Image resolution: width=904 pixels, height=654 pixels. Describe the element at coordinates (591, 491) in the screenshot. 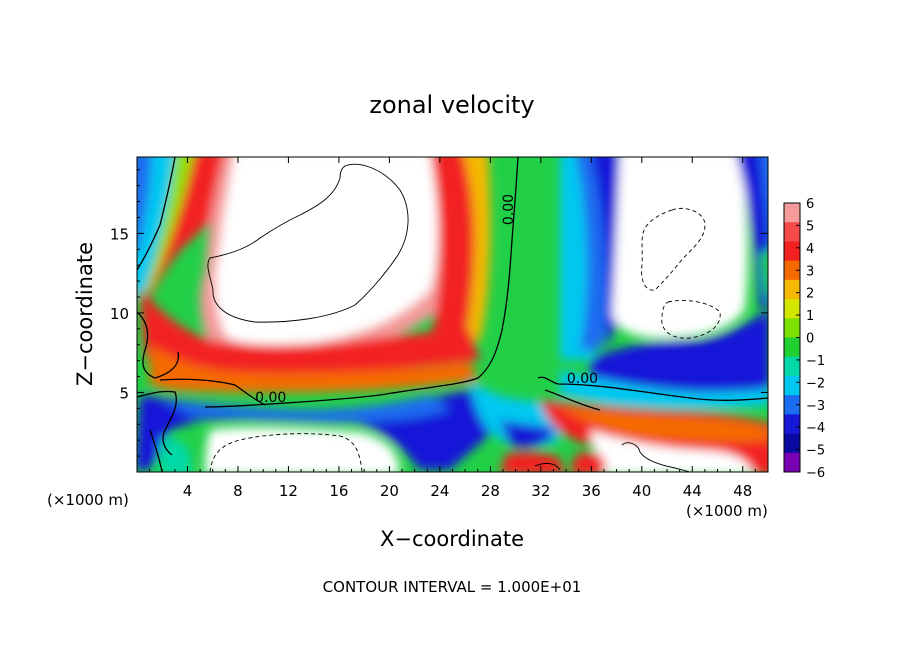

I see `x-tick-label: 36` at that location.